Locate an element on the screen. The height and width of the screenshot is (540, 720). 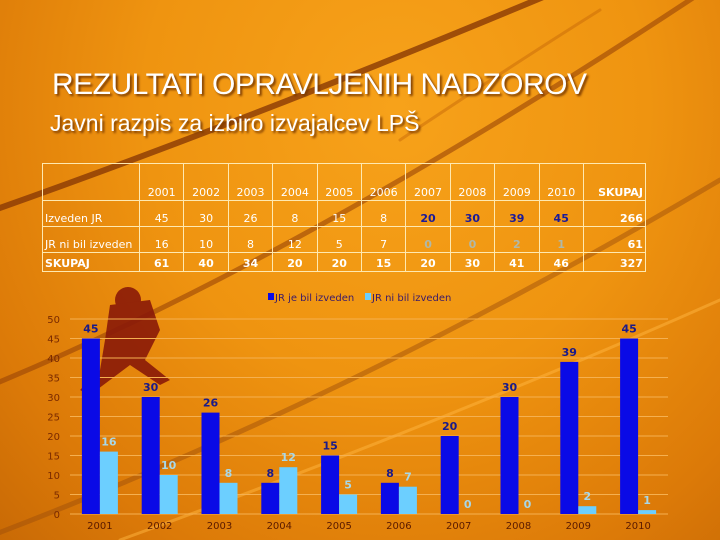
data-label: 20 is located at coordinates (450, 426).